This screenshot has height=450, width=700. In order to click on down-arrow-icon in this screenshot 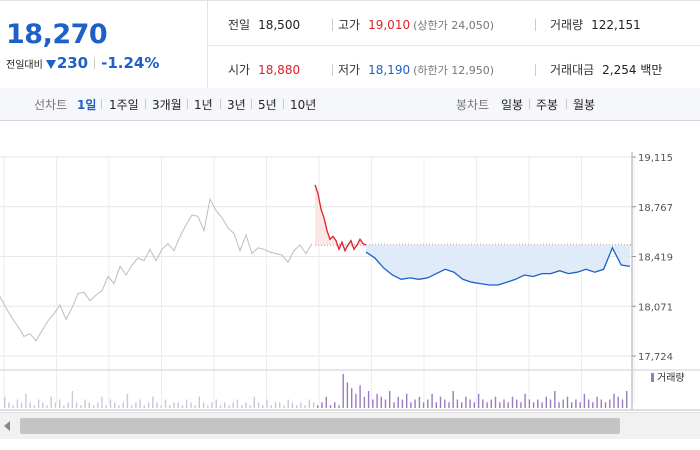, I will do `click(50, 64)`.